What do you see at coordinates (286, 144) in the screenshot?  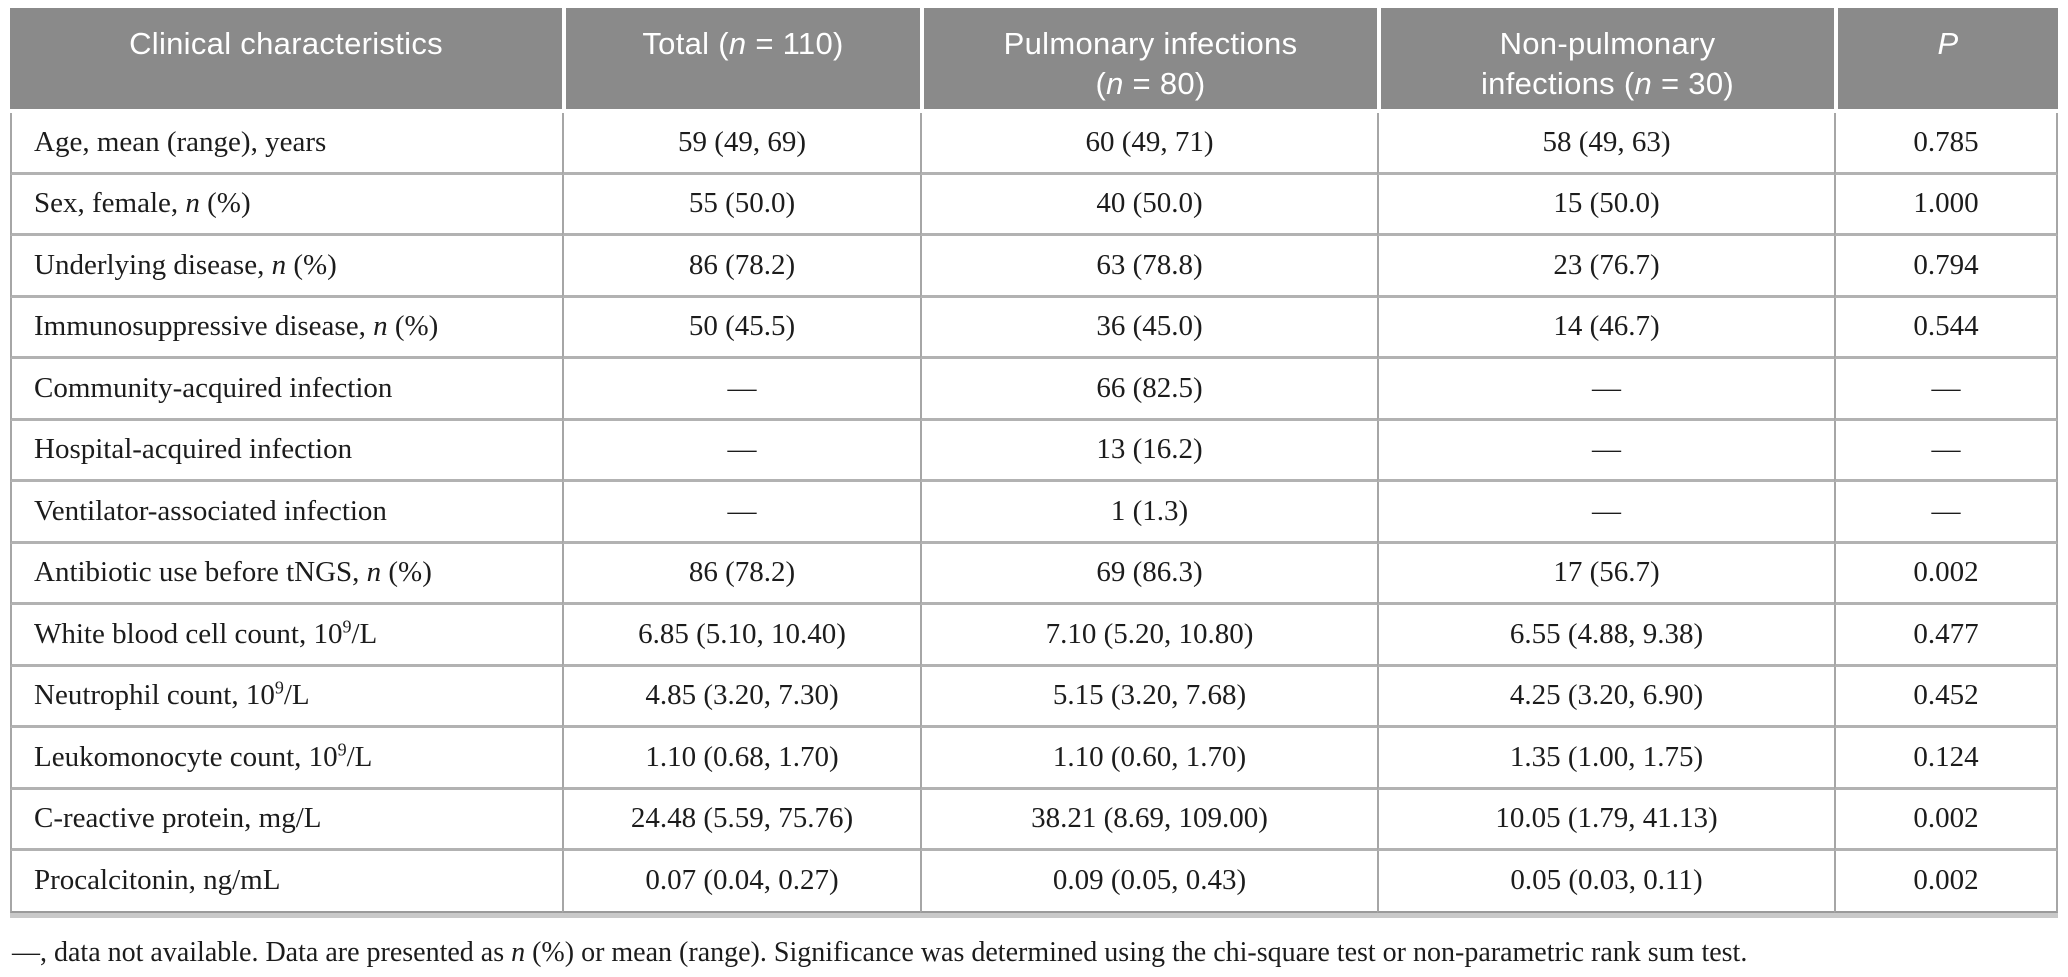 I see `row-label-cell: Age, mean (range), years` at bounding box center [286, 144].